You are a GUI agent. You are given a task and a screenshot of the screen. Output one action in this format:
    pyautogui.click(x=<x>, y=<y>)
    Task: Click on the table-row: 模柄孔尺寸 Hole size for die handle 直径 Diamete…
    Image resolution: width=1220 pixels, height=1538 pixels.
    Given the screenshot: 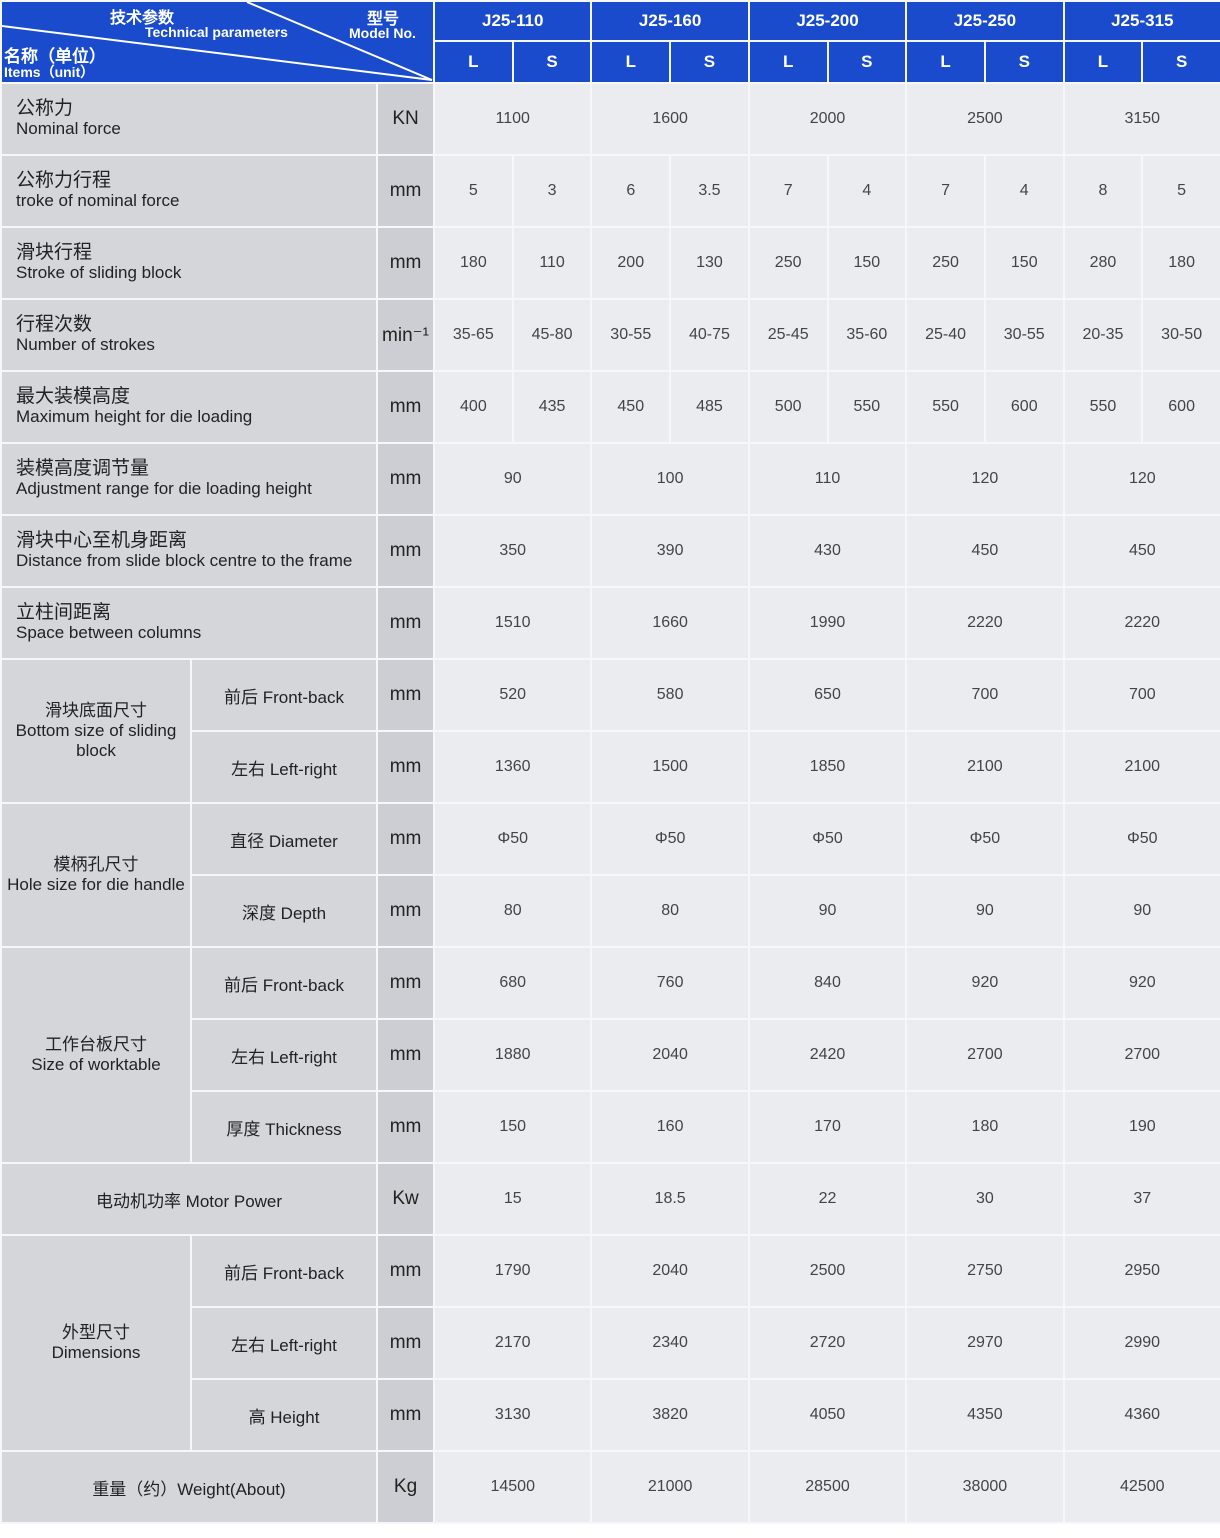 What is the action you would take?
    pyautogui.click(x=610, y=875)
    